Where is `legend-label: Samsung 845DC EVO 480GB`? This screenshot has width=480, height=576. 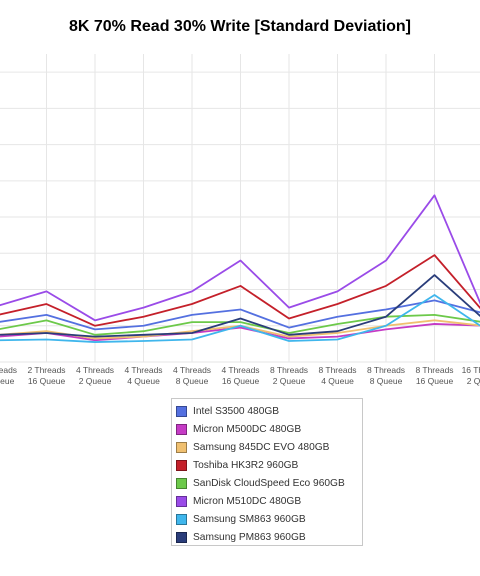 legend-label: Samsung 845DC EVO 480GB is located at coordinates (261, 447).